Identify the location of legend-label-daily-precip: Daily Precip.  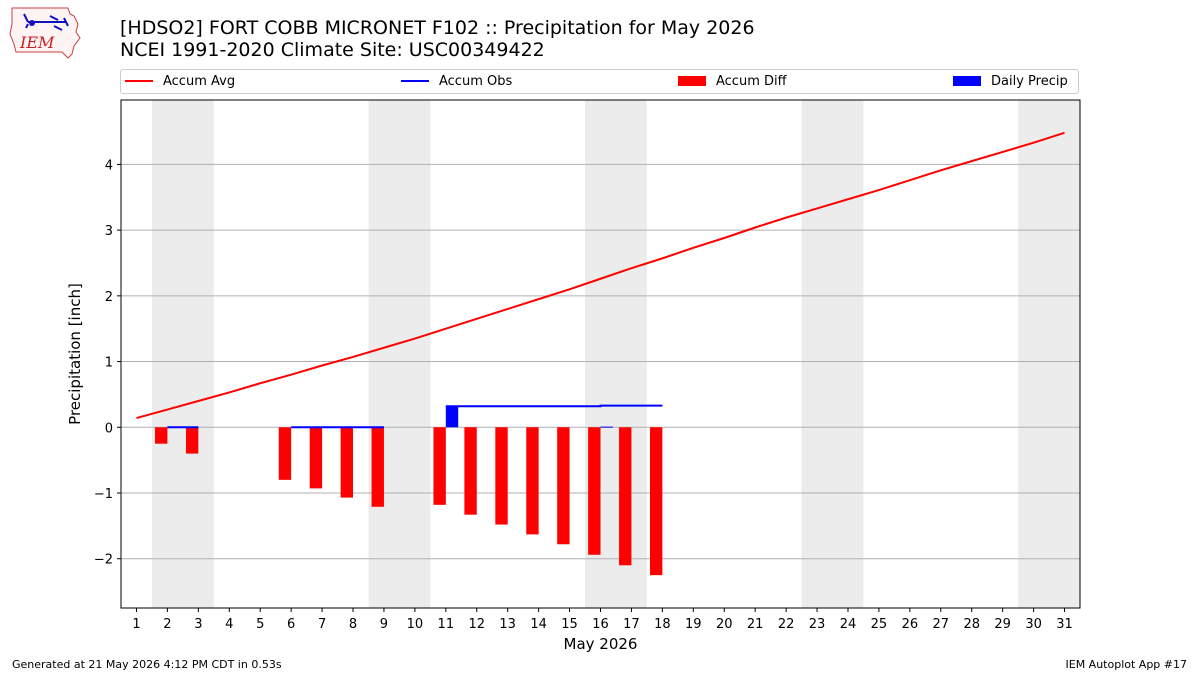
(1029, 81).